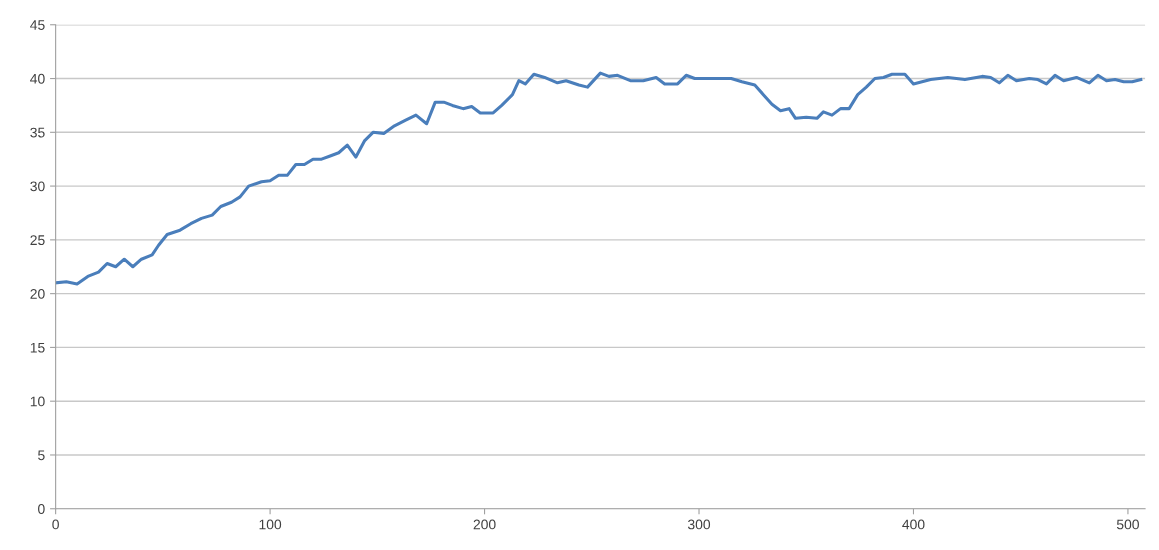  I want to click on x-tick-label: 0, so click(55, 524).